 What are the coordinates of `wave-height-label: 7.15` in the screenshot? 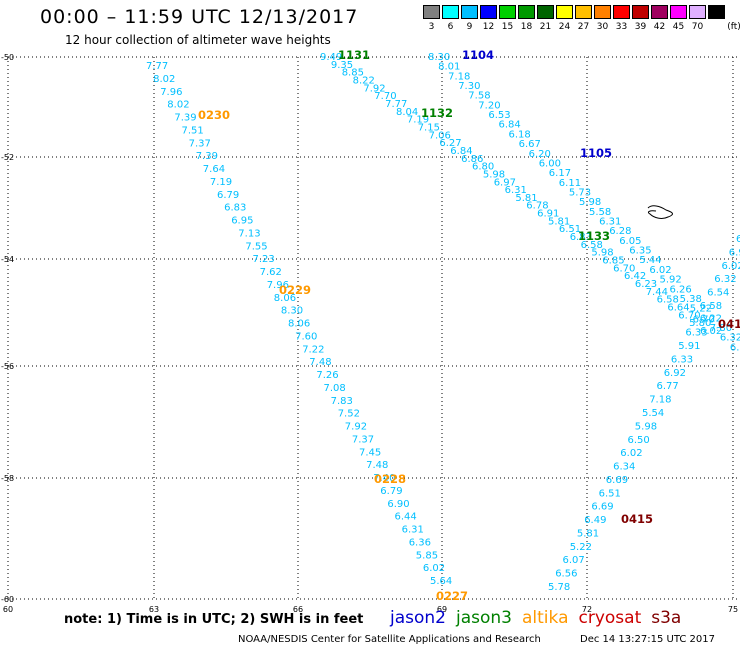 It's located at (429, 128).